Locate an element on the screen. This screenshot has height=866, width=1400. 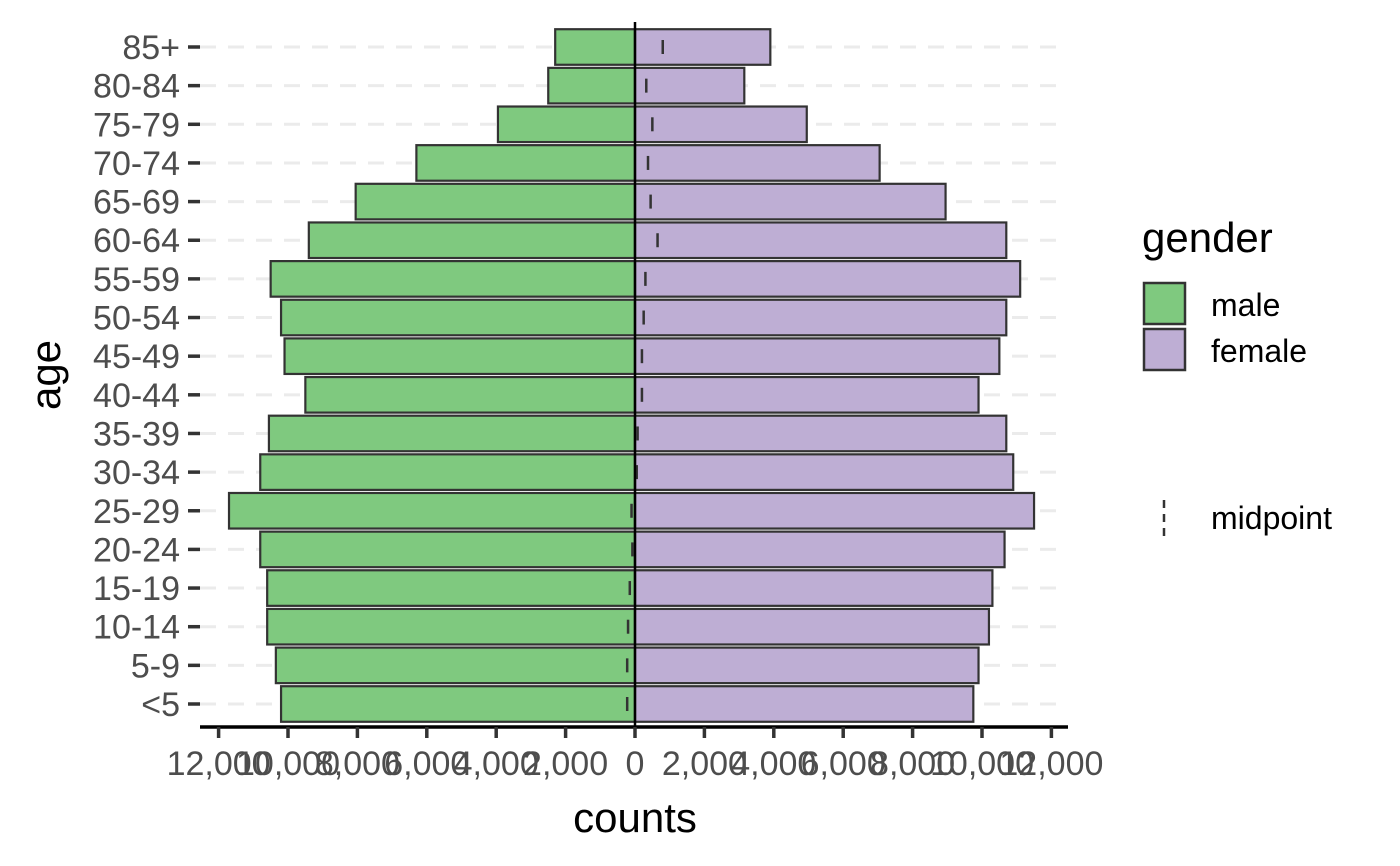
y-tick-label: 5-9 is located at coordinates (155, 666).